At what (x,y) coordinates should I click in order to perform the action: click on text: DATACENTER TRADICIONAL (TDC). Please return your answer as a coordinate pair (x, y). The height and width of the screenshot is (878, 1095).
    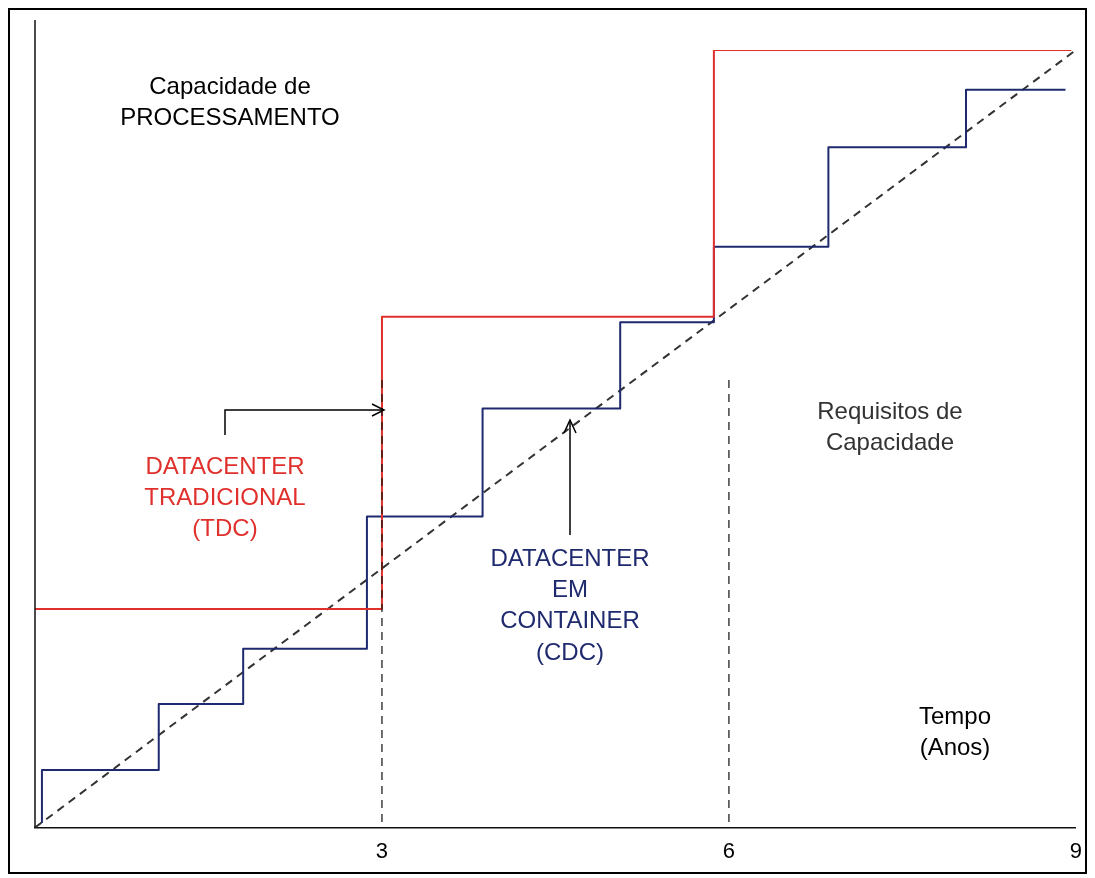
    Looking at the image, I should click on (225, 497).